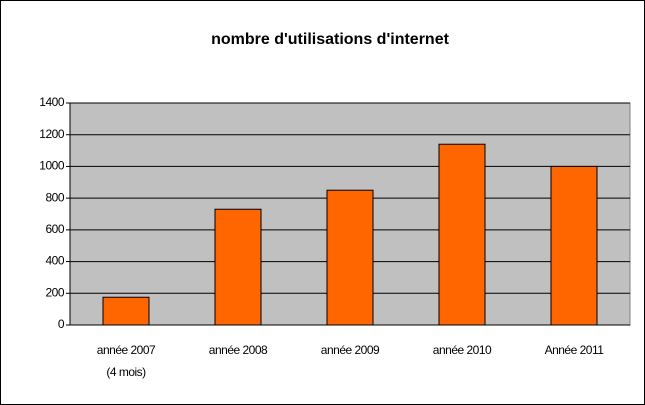  I want to click on x-tick-label-box: année 2010, so click(462, 350).